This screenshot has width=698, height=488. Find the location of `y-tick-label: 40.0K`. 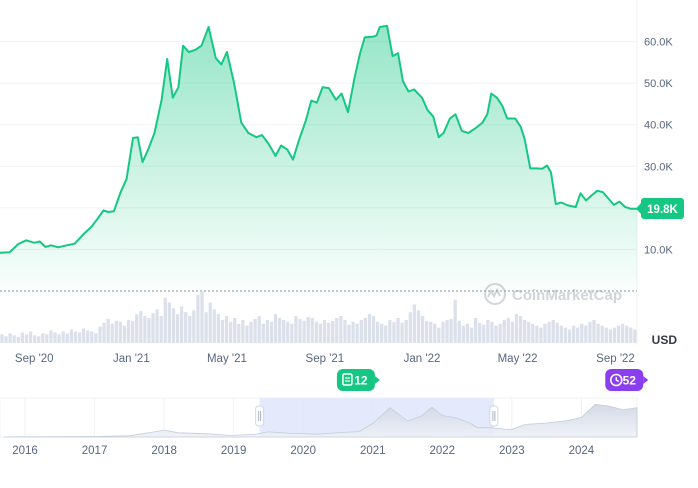

y-tick-label: 40.0K is located at coordinates (658, 126).